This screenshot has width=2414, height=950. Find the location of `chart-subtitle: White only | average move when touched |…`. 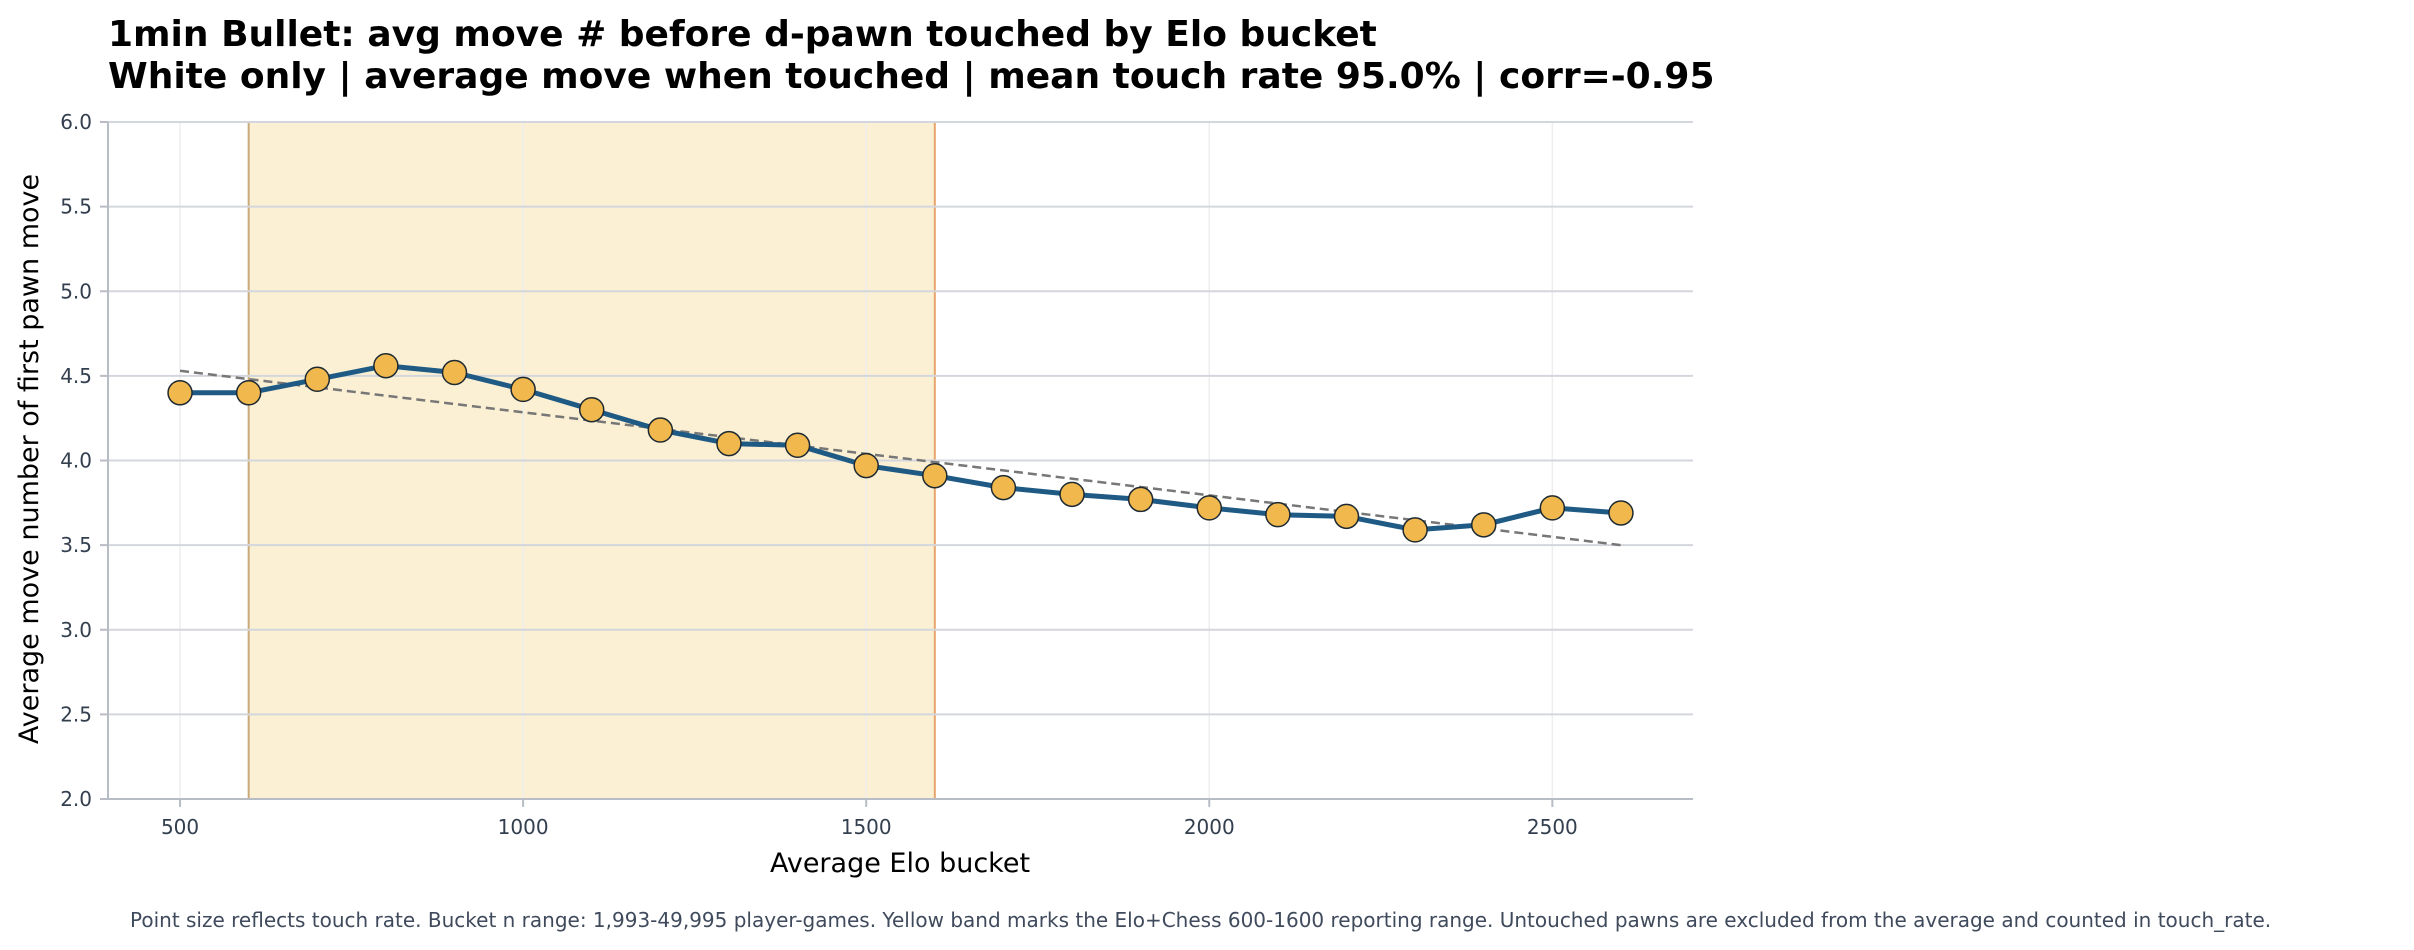

chart-subtitle: White only | average move when touched |… is located at coordinates (911, 76).